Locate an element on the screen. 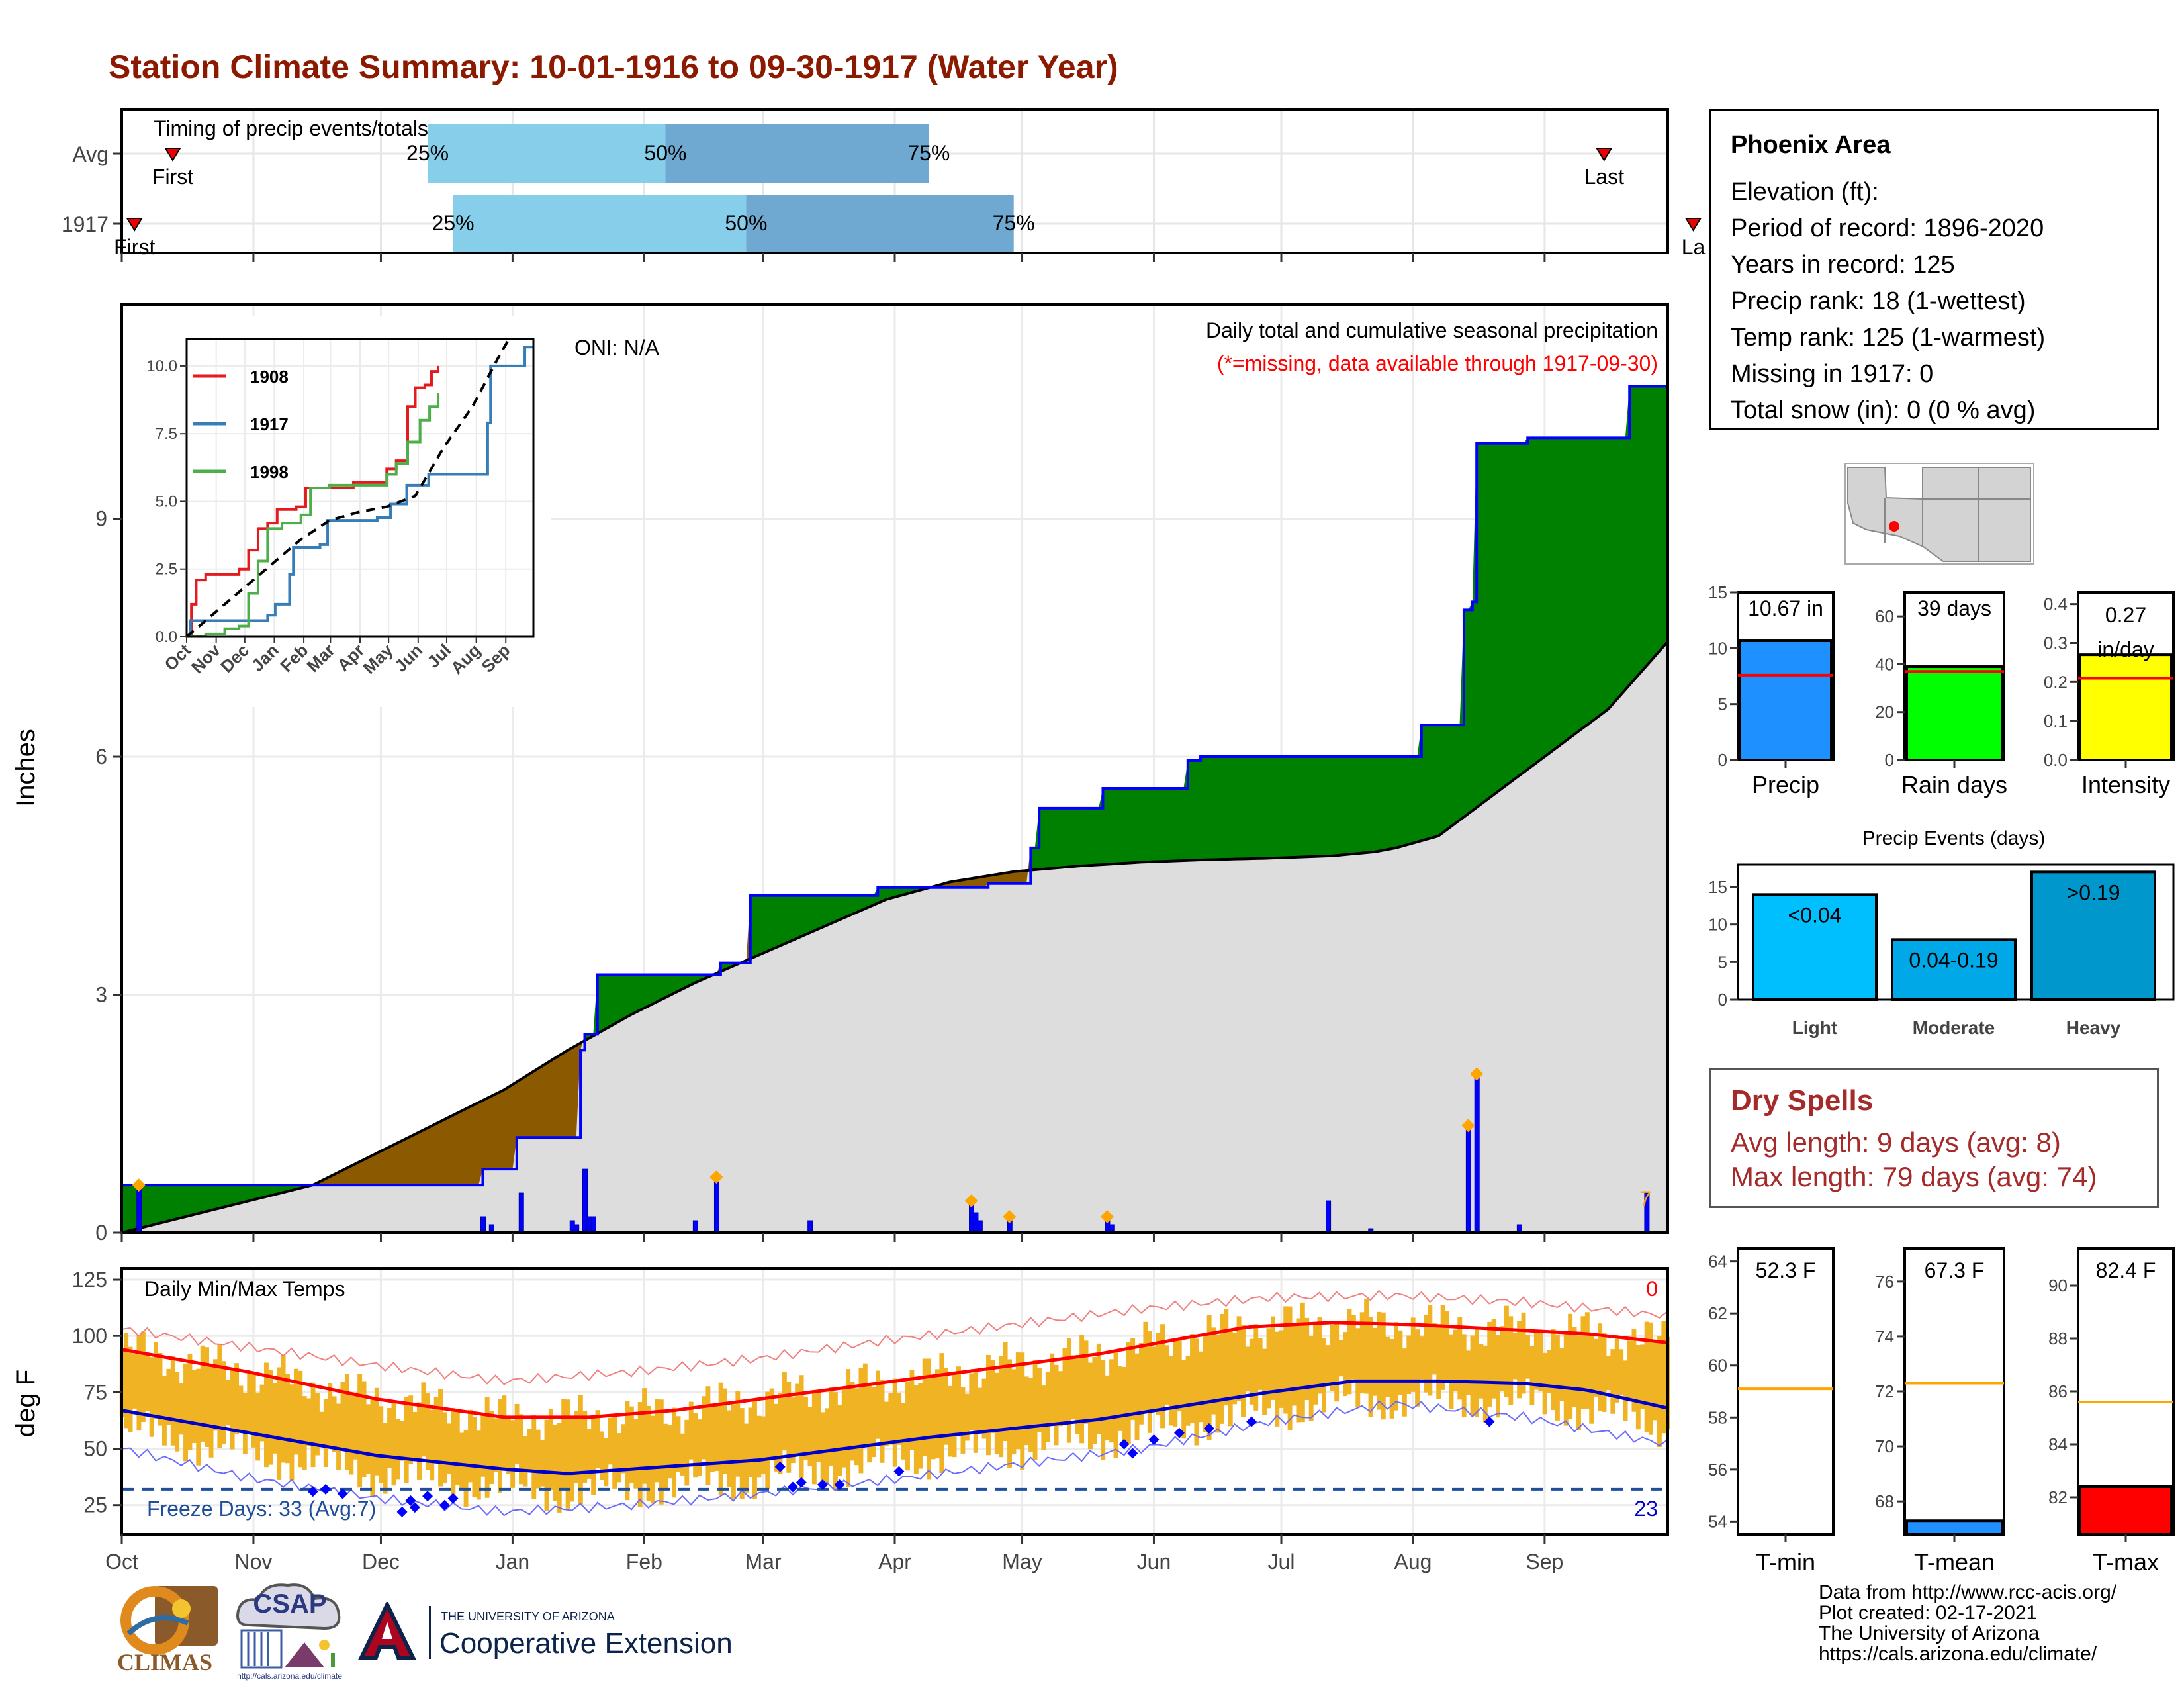 Image resolution: width=2184 pixels, height=1688 pixels. first-event-marker is located at coordinates (135, 225).